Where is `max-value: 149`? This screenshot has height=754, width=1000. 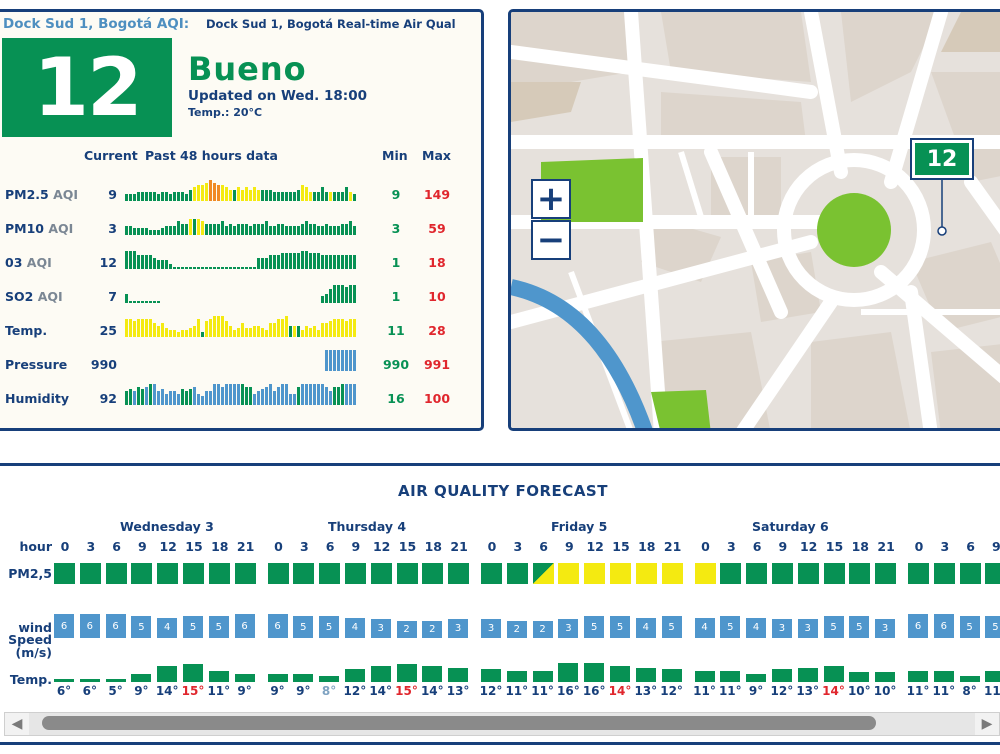
max-value: 149 is located at coordinates (437, 194).